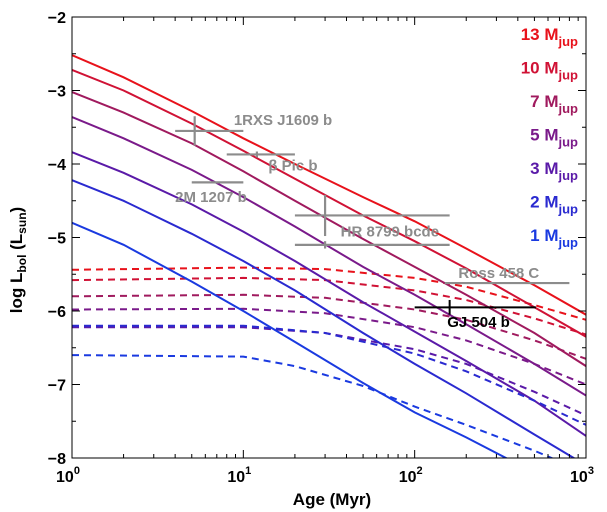 This screenshot has width=607, height=512. Describe the element at coordinates (554, 205) in the screenshot. I see `legend-entry-6: 2 Mjup` at that location.